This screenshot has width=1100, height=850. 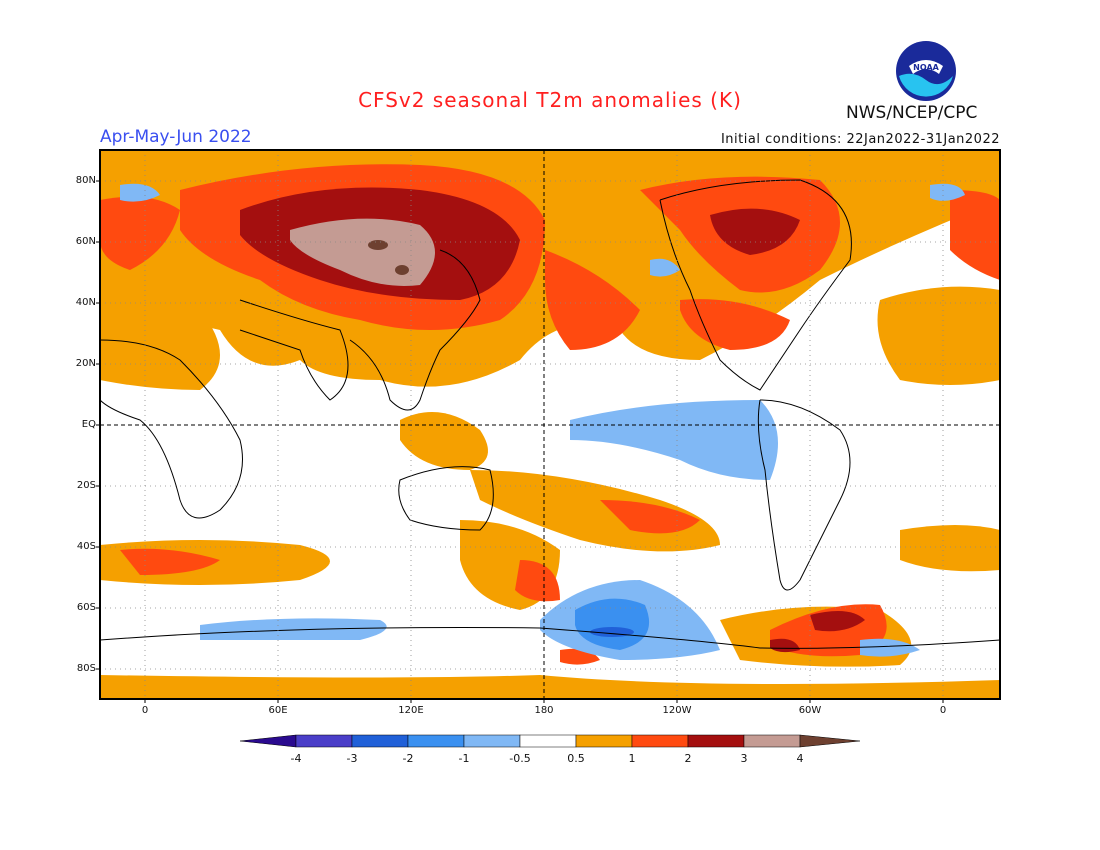 I want to click on colorbar-label: 1, so click(x=632, y=758).